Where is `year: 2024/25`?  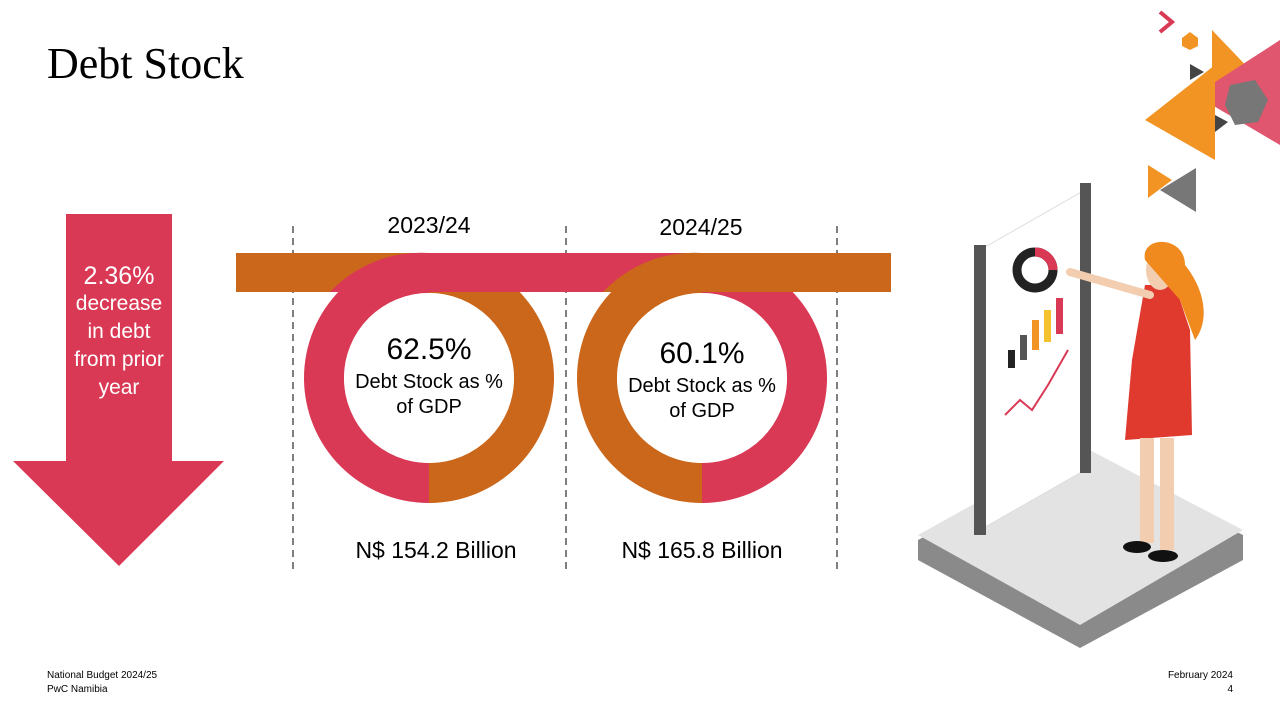
year: 2024/25 is located at coordinates (701, 227).